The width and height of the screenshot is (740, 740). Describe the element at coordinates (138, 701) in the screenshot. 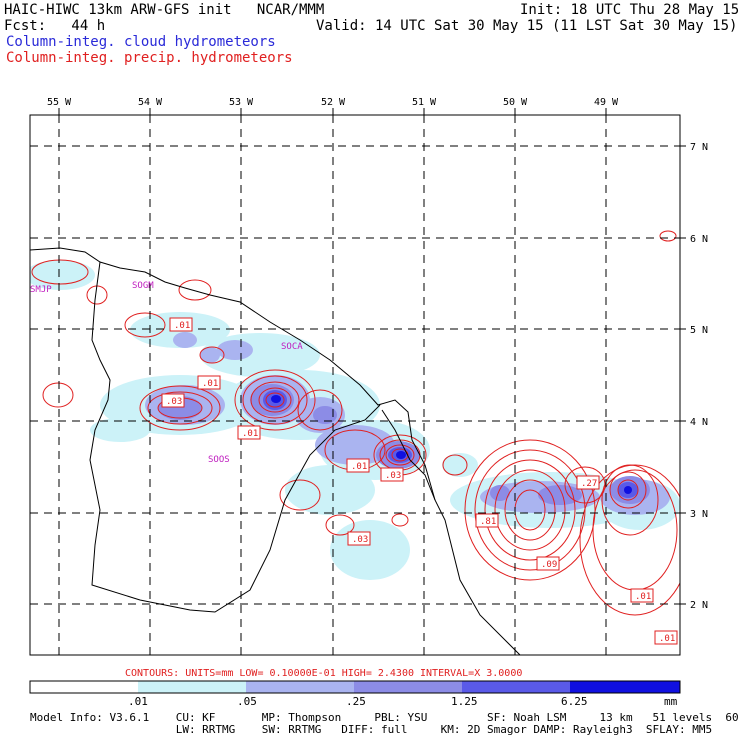

I see `colorbar-tick: .01` at that location.